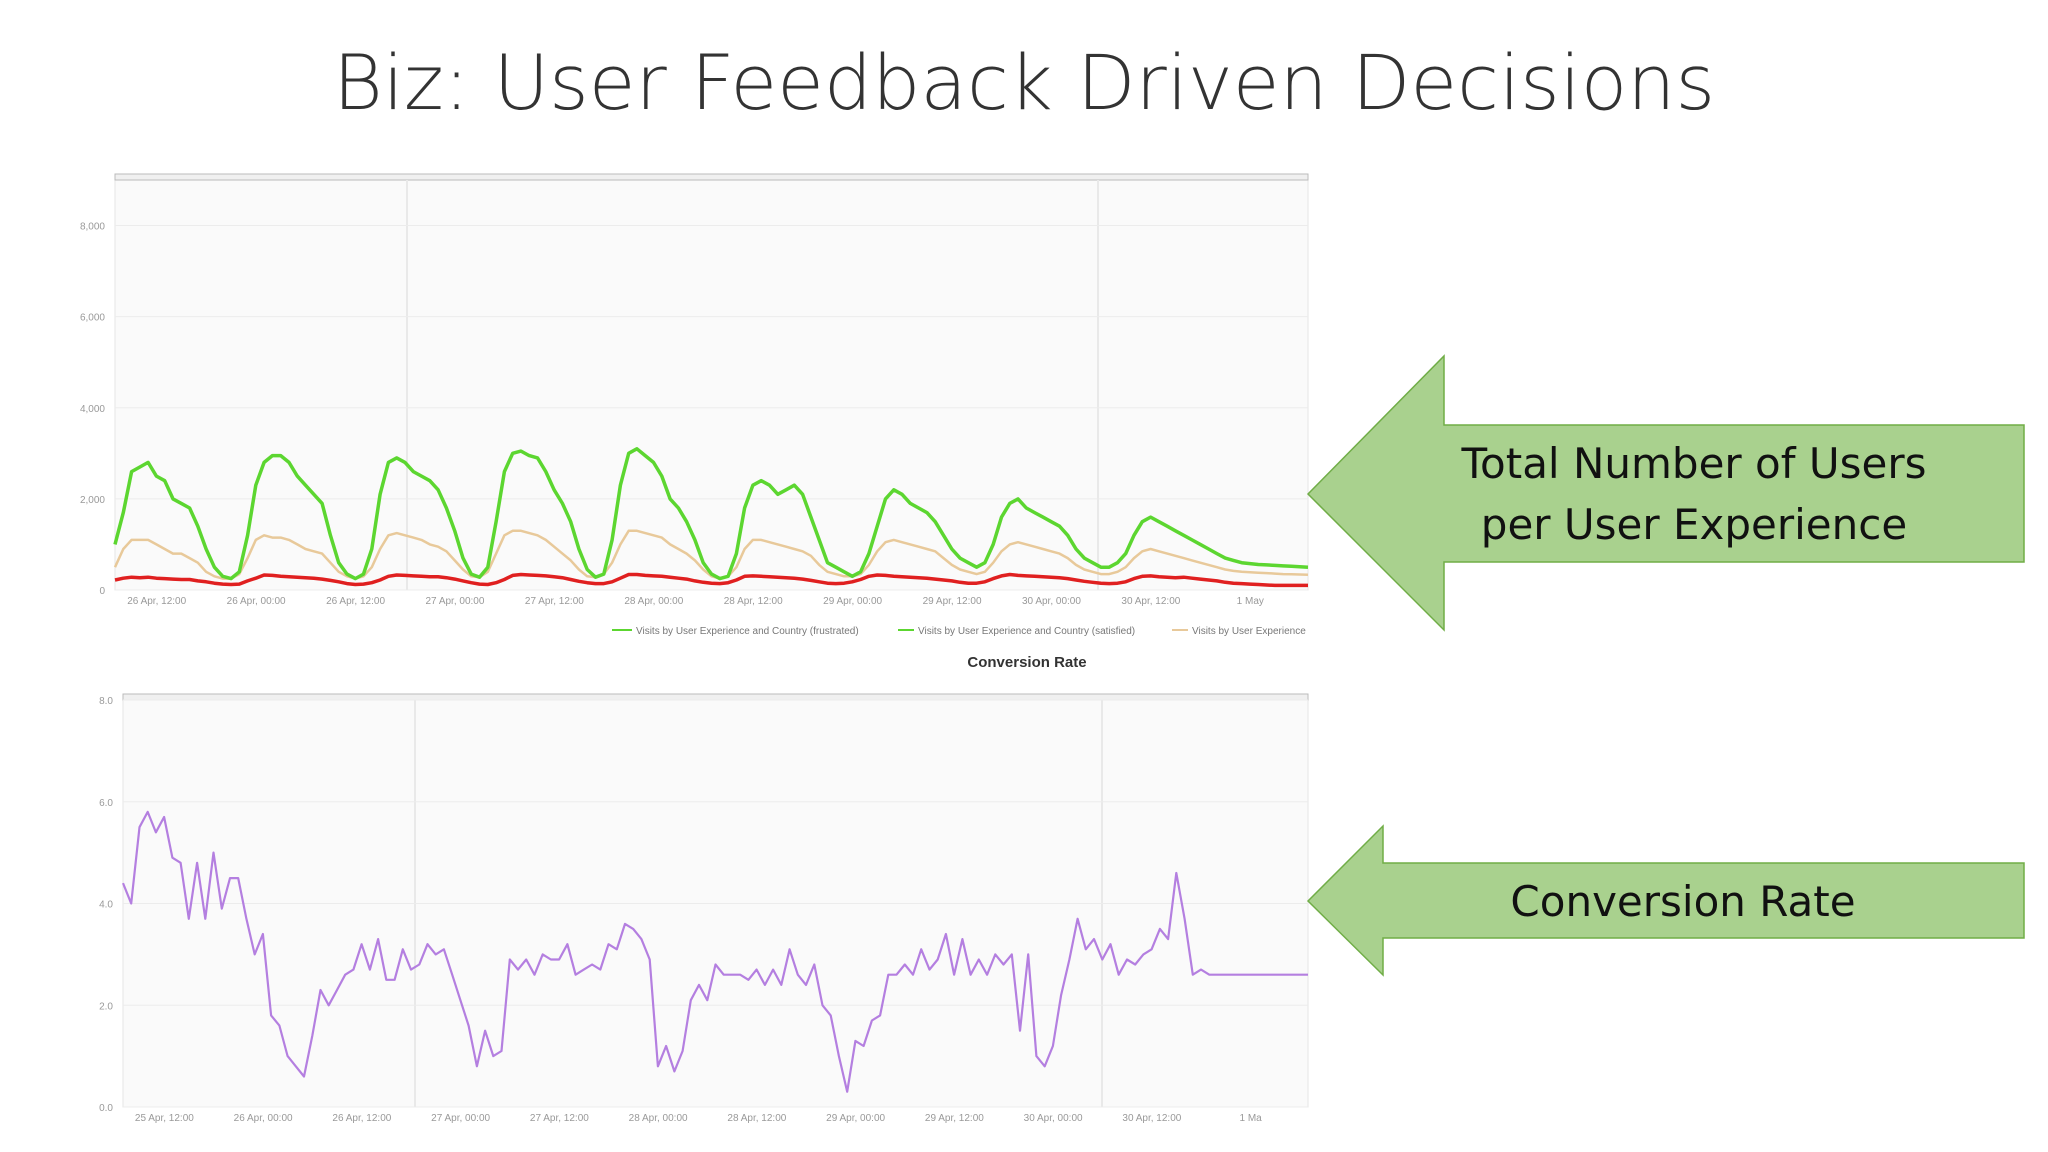 The width and height of the screenshot is (2048, 1152). I want to click on y-tick-label: 4,000, so click(92, 409).